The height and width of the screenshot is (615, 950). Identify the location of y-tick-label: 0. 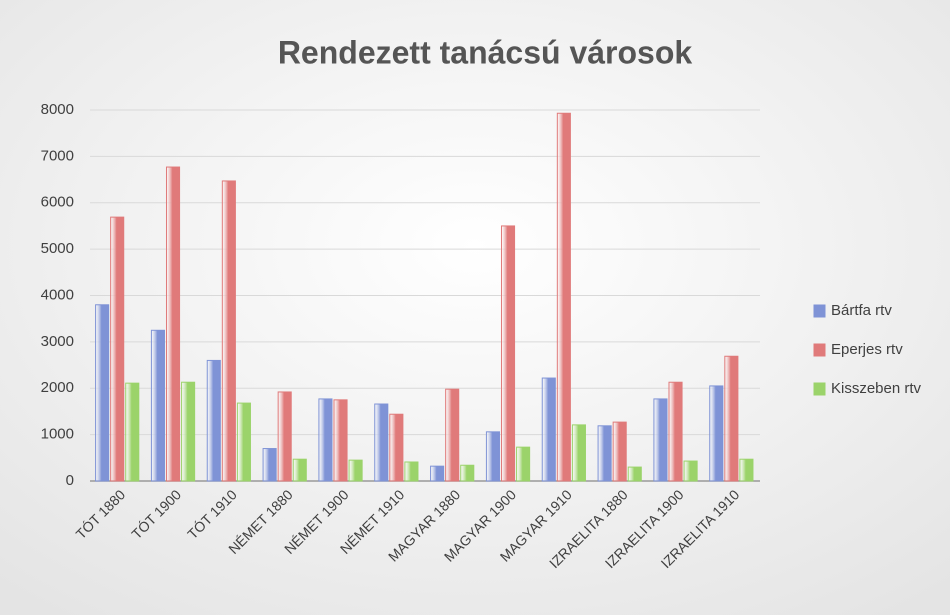
(70, 480).